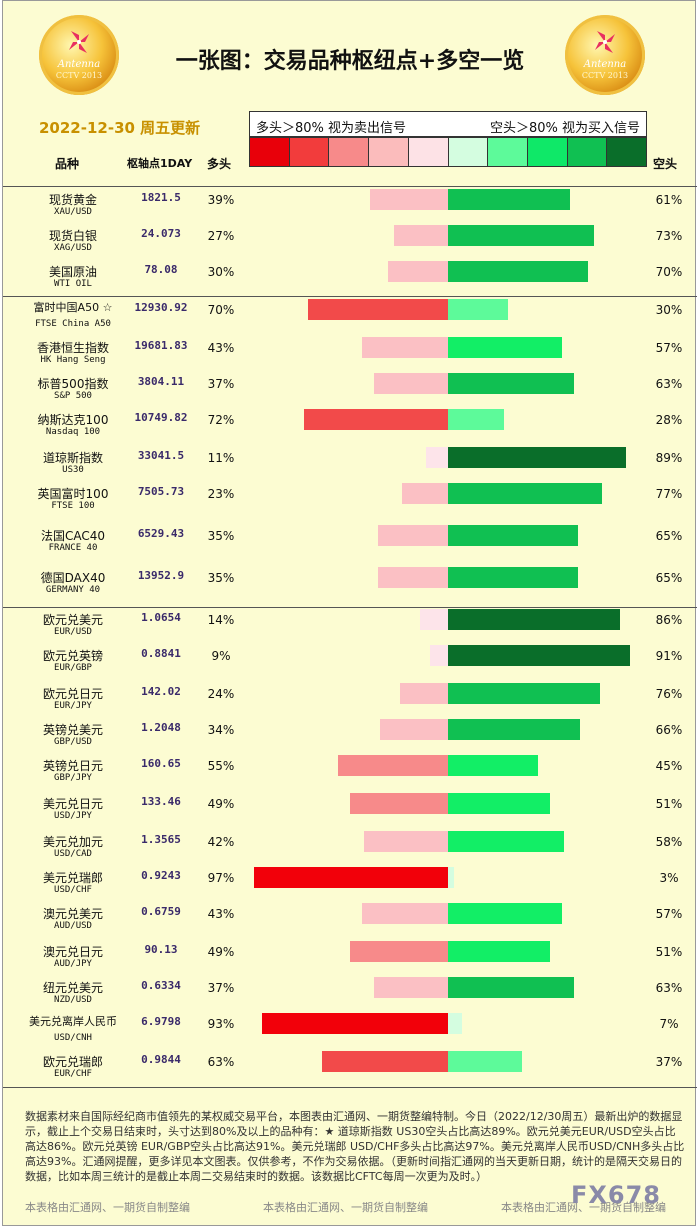  I want to click on instrument-name: 美元兑离岸人民币, so click(73, 1021).